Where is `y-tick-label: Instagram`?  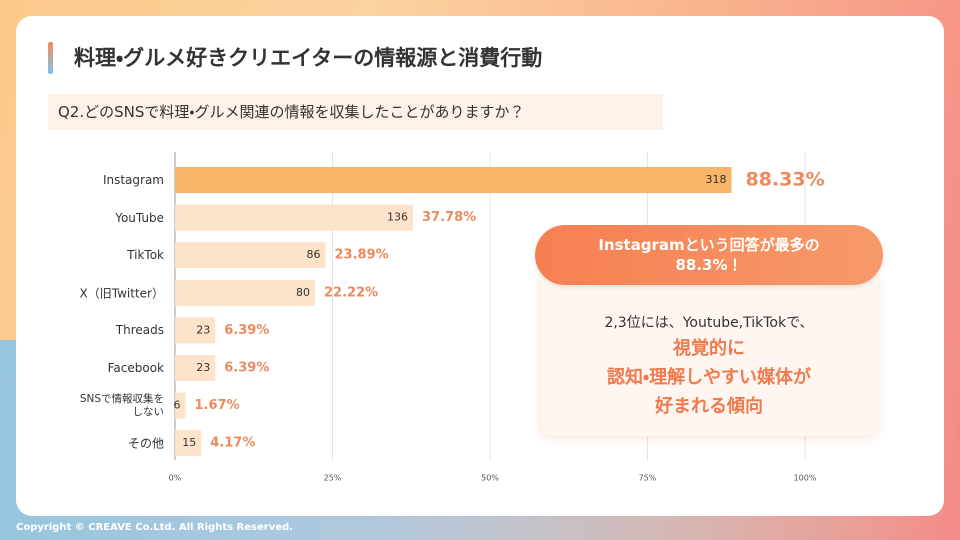
y-tick-label: Instagram is located at coordinates (133, 180).